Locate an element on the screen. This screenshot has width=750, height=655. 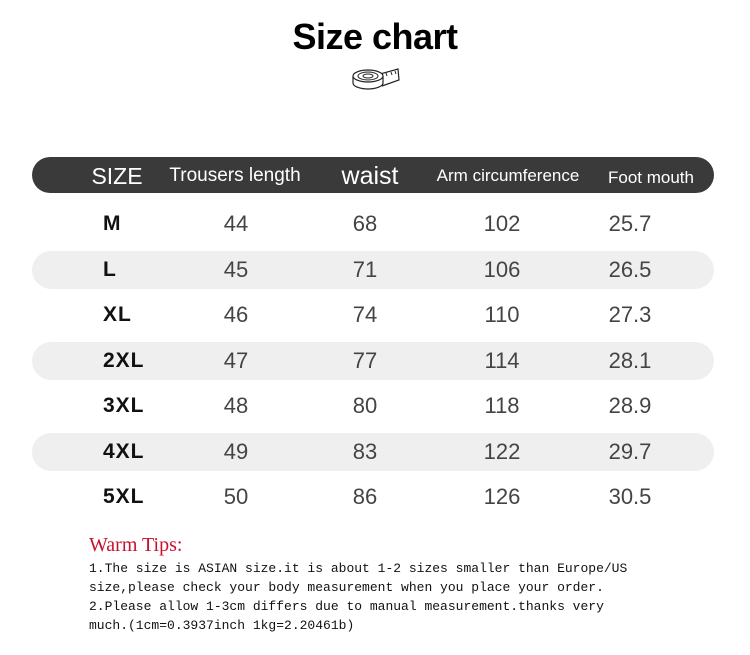
value-cell: 45 is located at coordinates (236, 269).